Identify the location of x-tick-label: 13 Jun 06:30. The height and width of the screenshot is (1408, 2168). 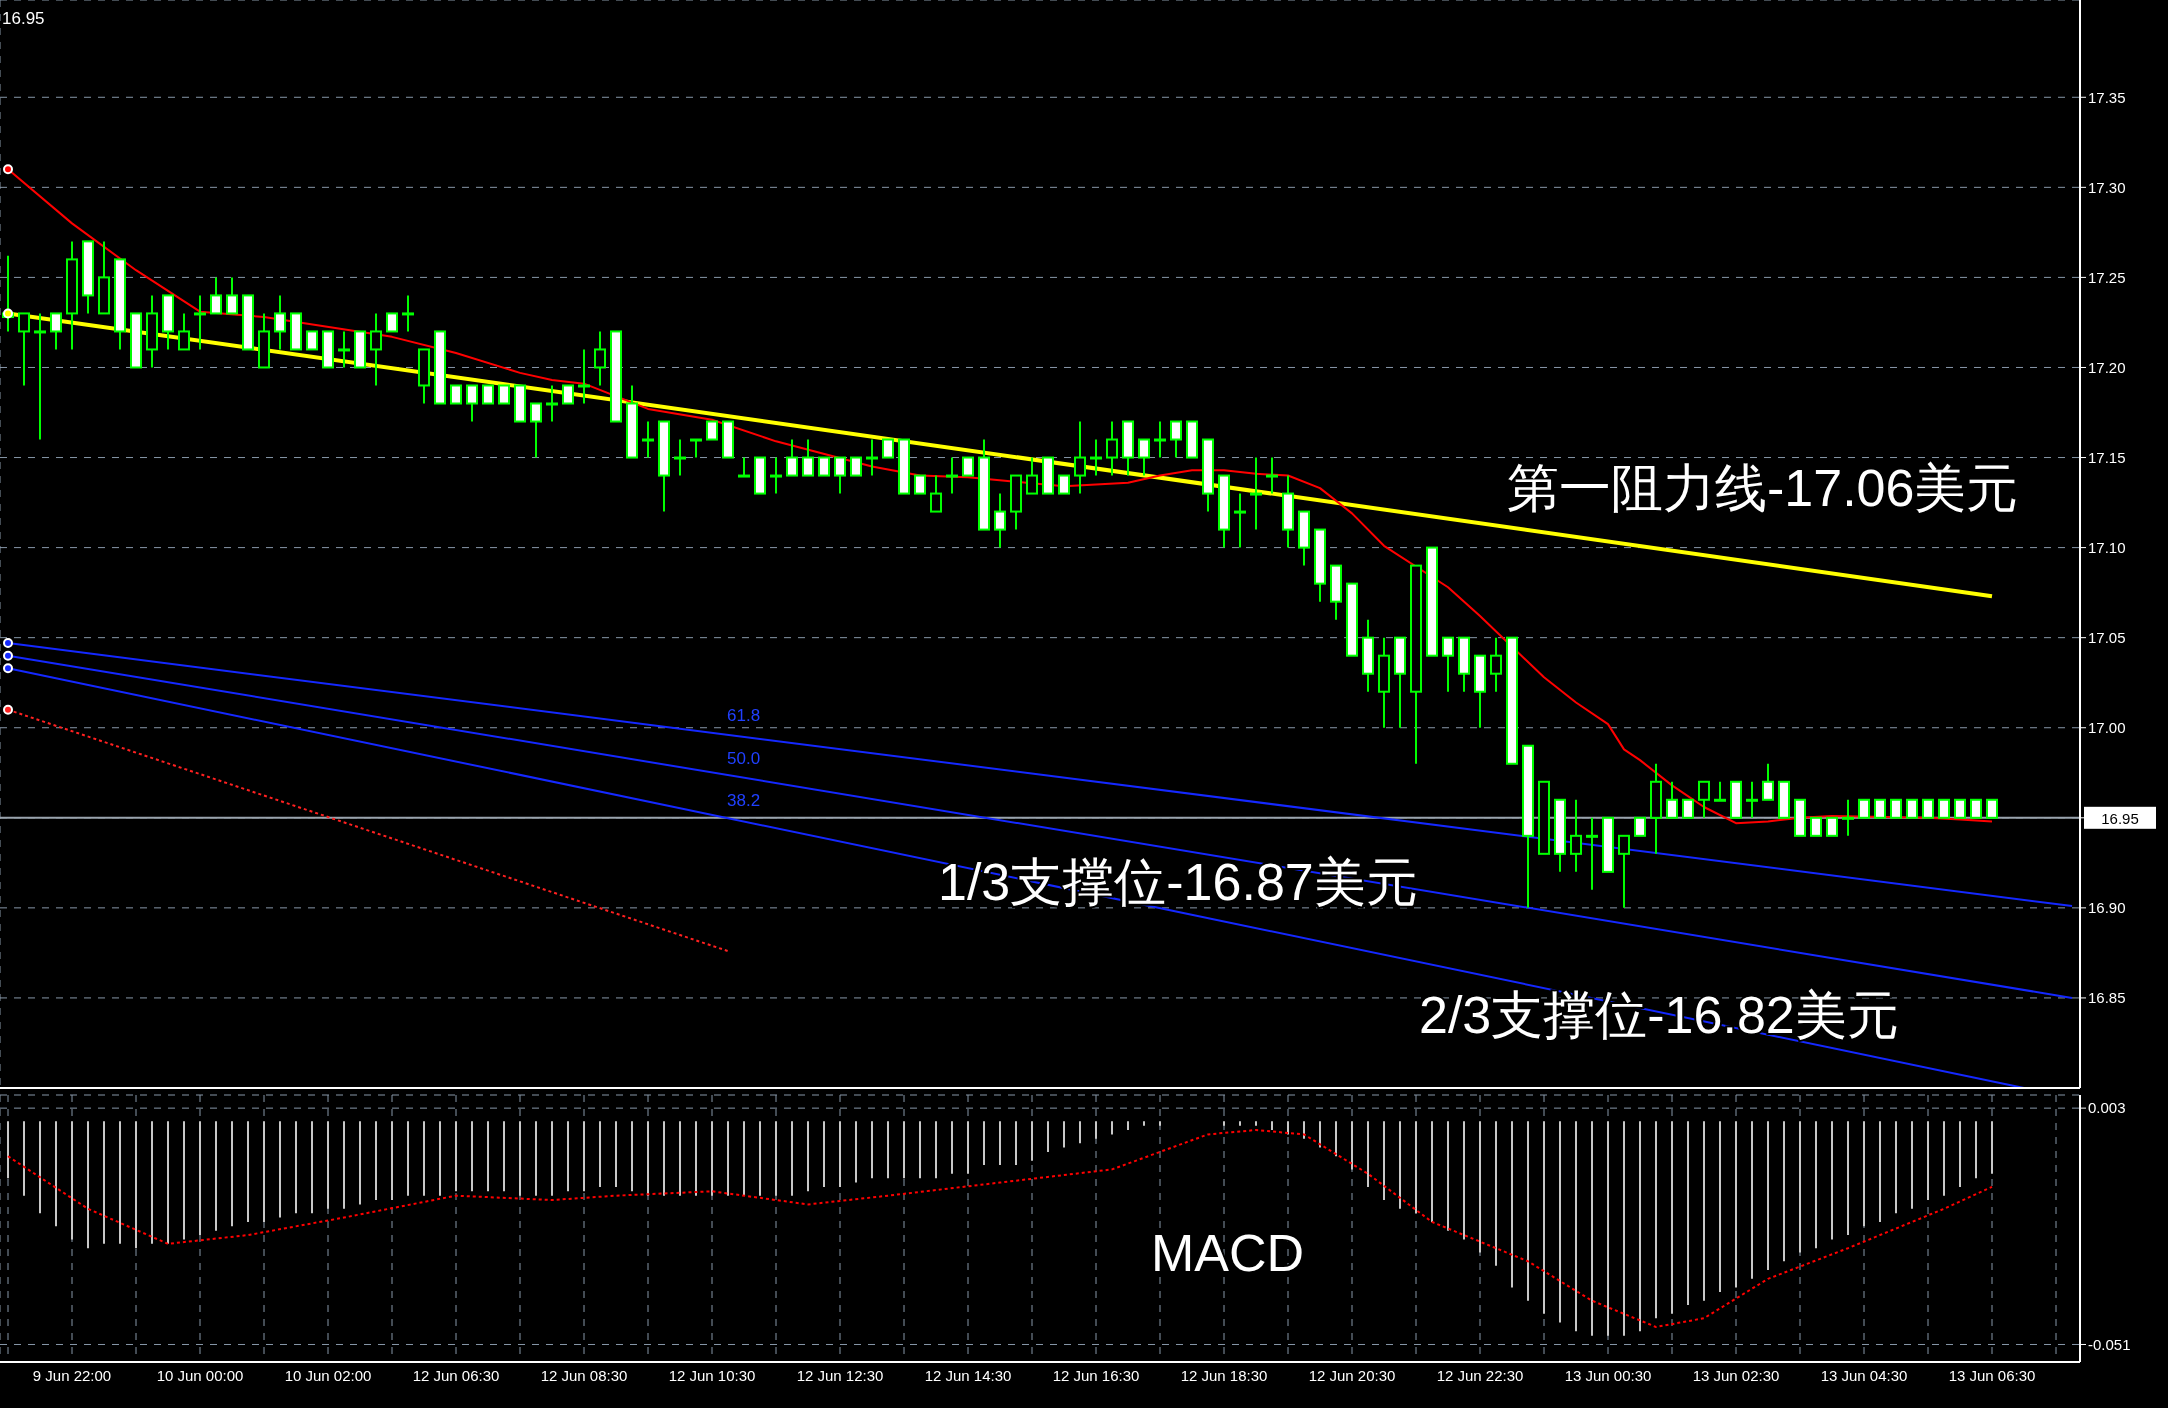
(1992, 1375).